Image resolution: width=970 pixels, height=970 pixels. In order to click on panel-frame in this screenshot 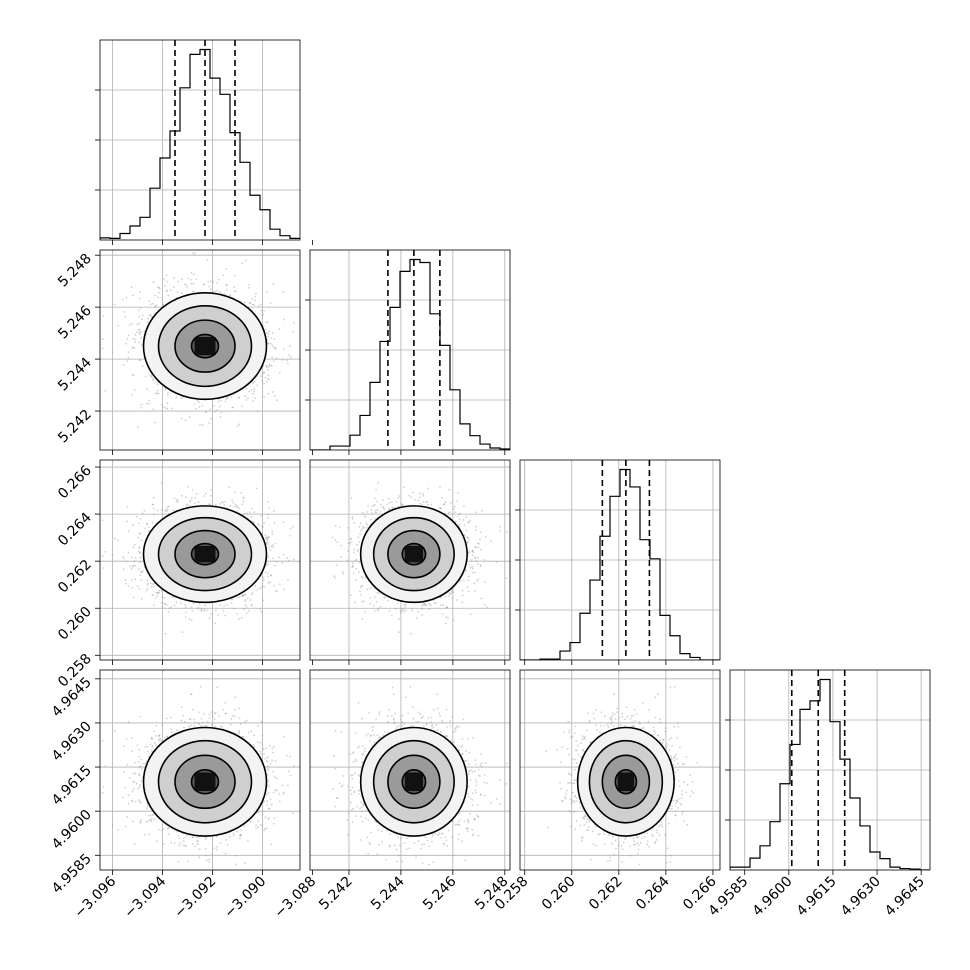, I will do `click(200, 350)`.